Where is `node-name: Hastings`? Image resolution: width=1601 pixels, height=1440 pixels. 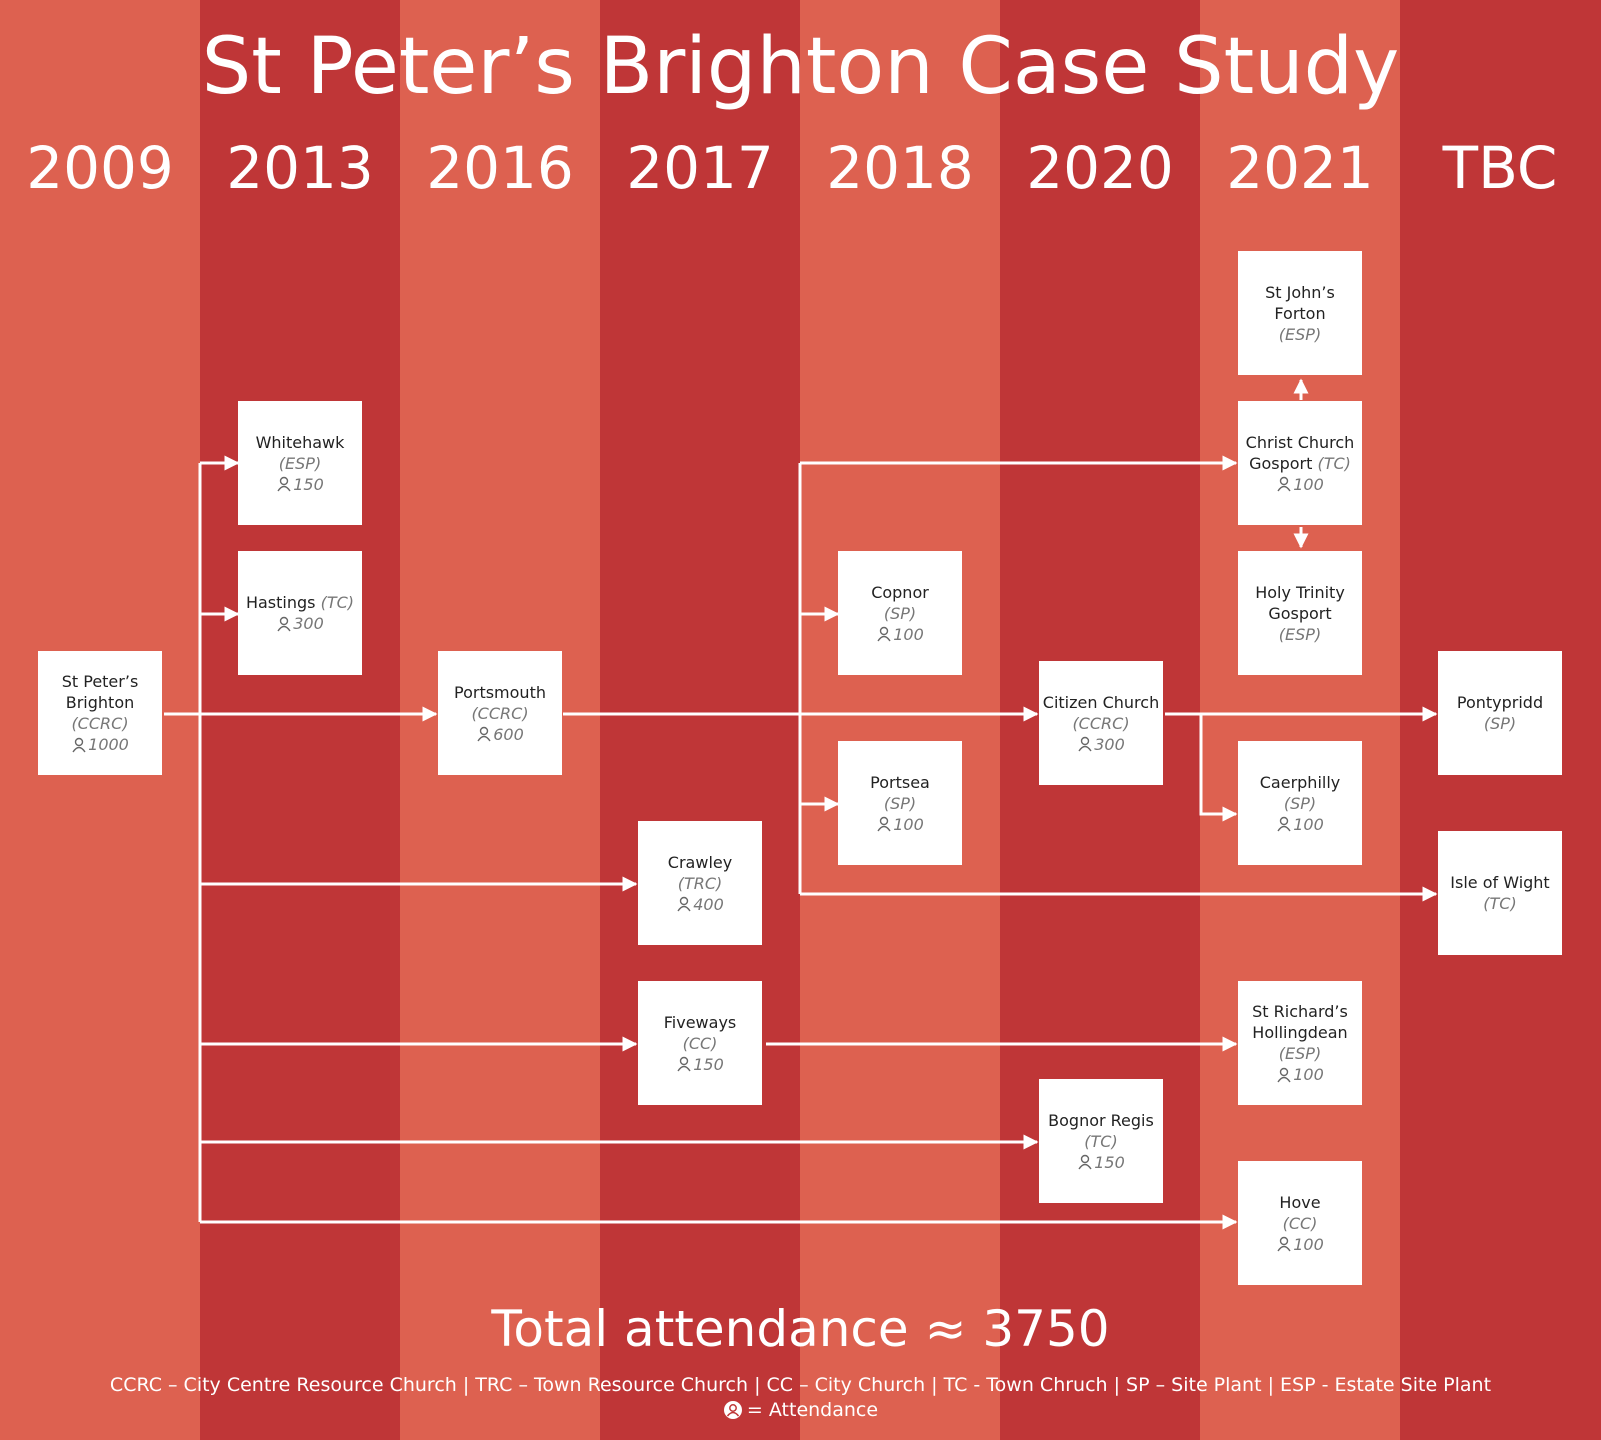
node-name: Hastings is located at coordinates (280, 602).